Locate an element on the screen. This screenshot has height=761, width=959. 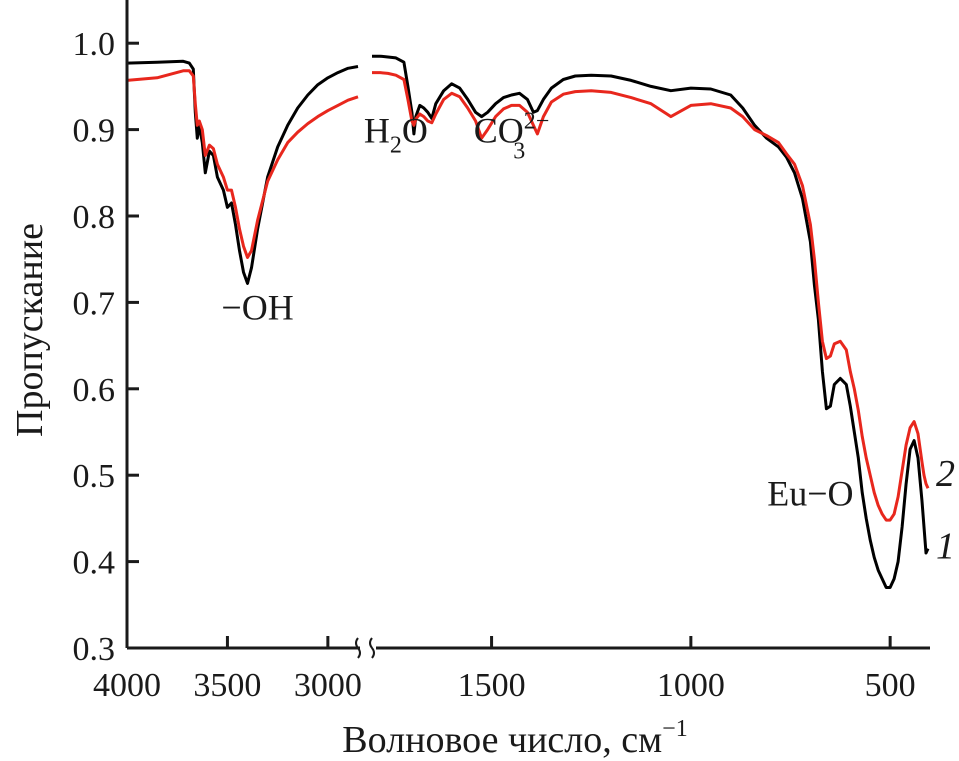
x-tick-label: 3500 is located at coordinates (227, 685).